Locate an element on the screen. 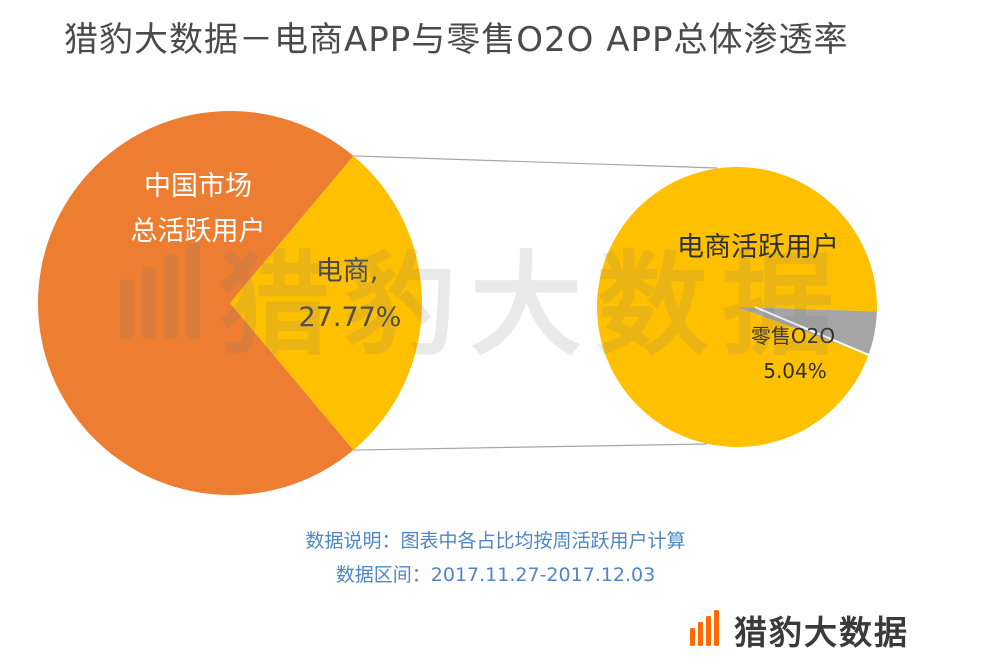  secondary-pie is located at coordinates (737, 306).